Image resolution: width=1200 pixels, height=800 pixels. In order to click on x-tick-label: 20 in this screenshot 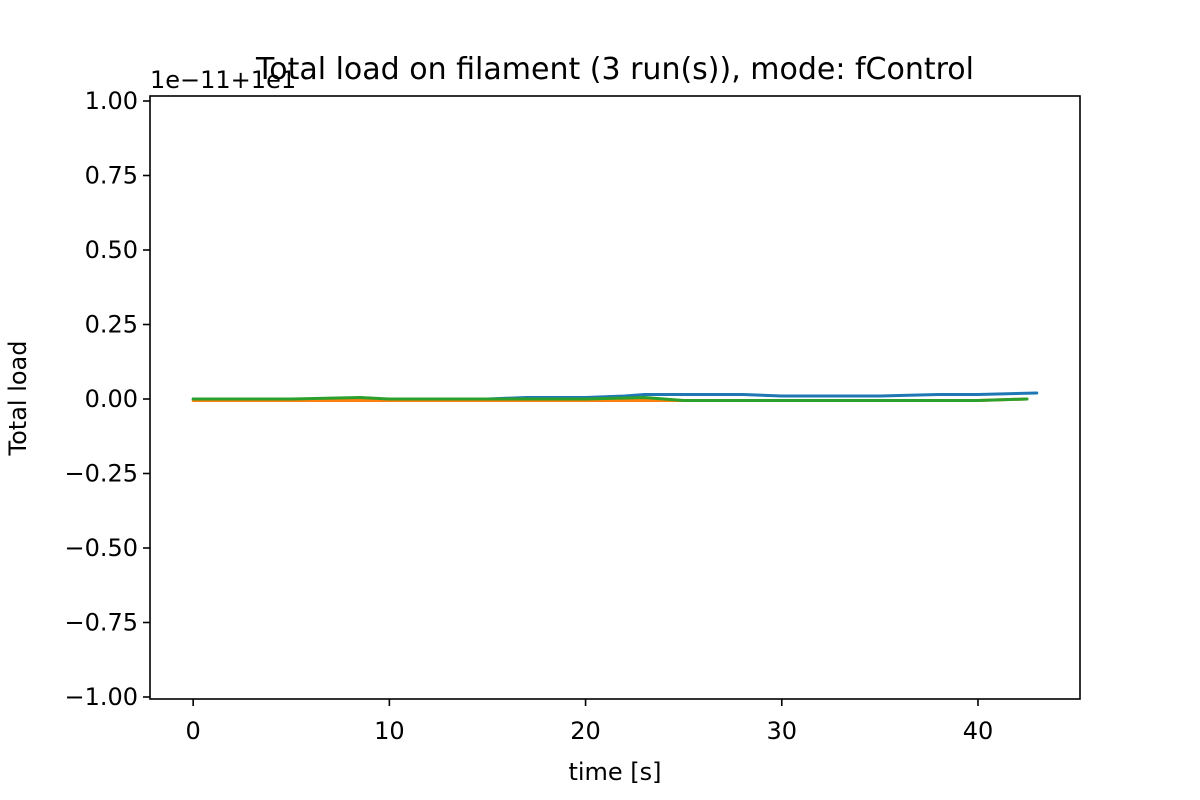, I will do `click(585, 731)`.